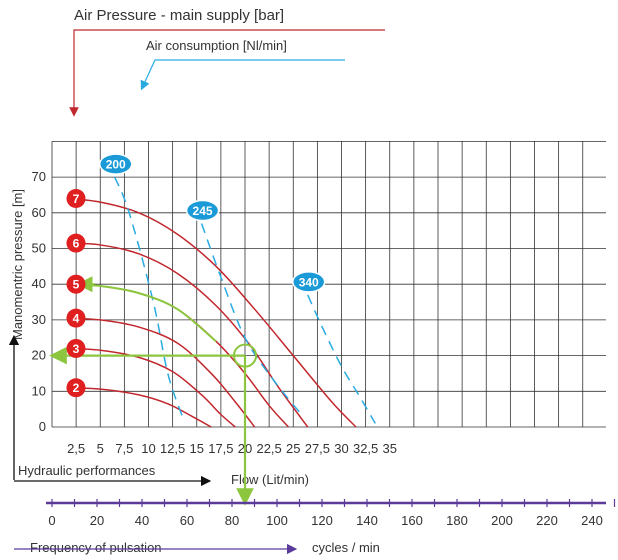 The width and height of the screenshot is (618, 560). Describe the element at coordinates (39, 319) in the screenshot. I see `y-tick-label: 30` at that location.